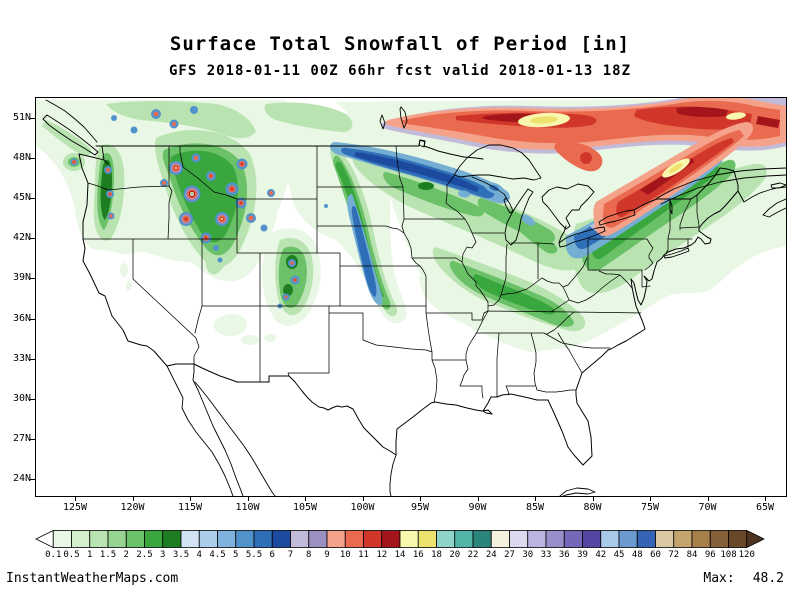 This screenshot has width=800, height=600. What do you see at coordinates (21, 318) in the screenshot?
I see `lat-tick-label: 36N` at bounding box center [21, 318].